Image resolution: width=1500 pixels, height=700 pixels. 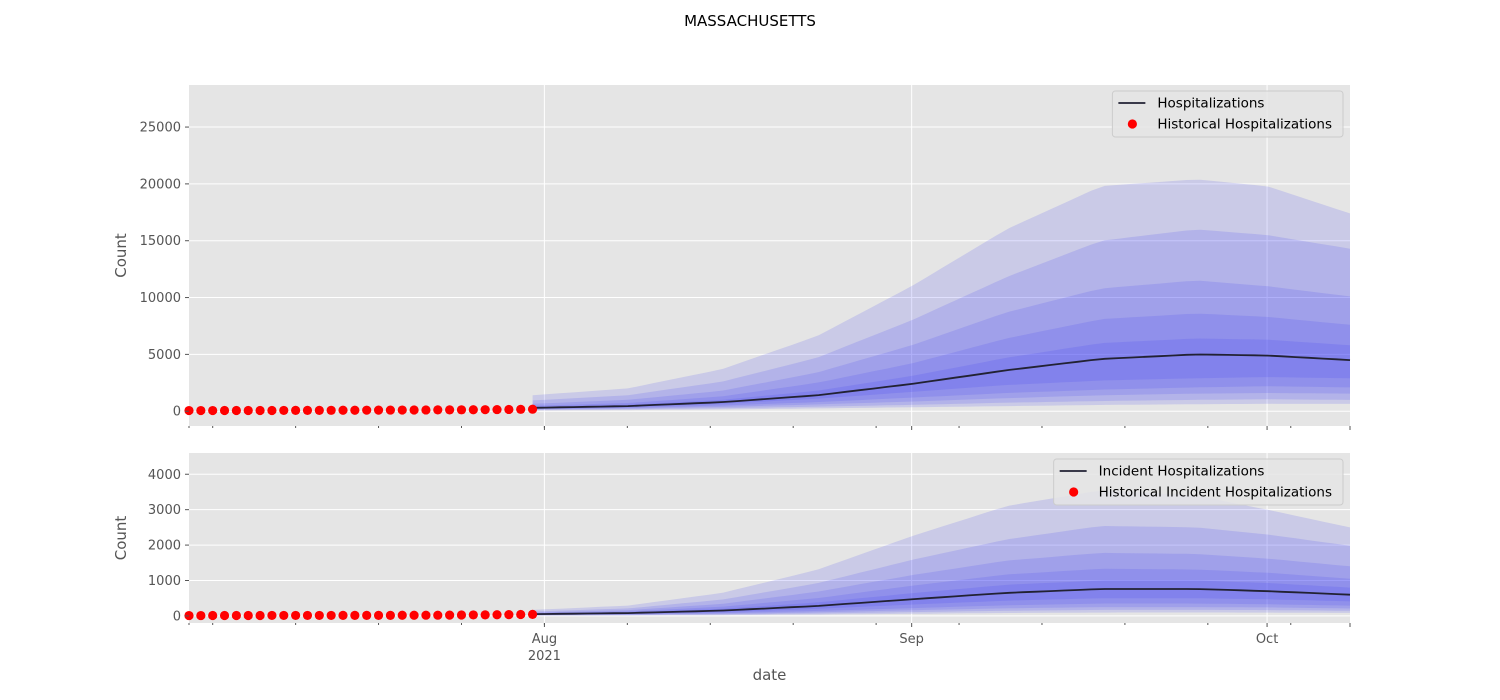 I want to click on y-tick-label: 15000, so click(x=160, y=241).